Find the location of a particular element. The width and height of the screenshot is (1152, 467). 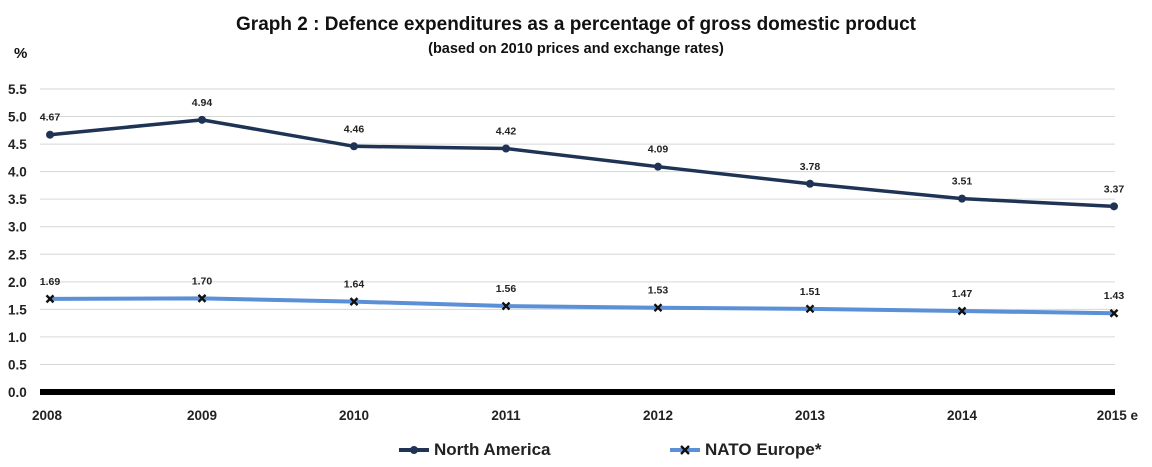

x-tick-label-2010: 2010 is located at coordinates (354, 415).